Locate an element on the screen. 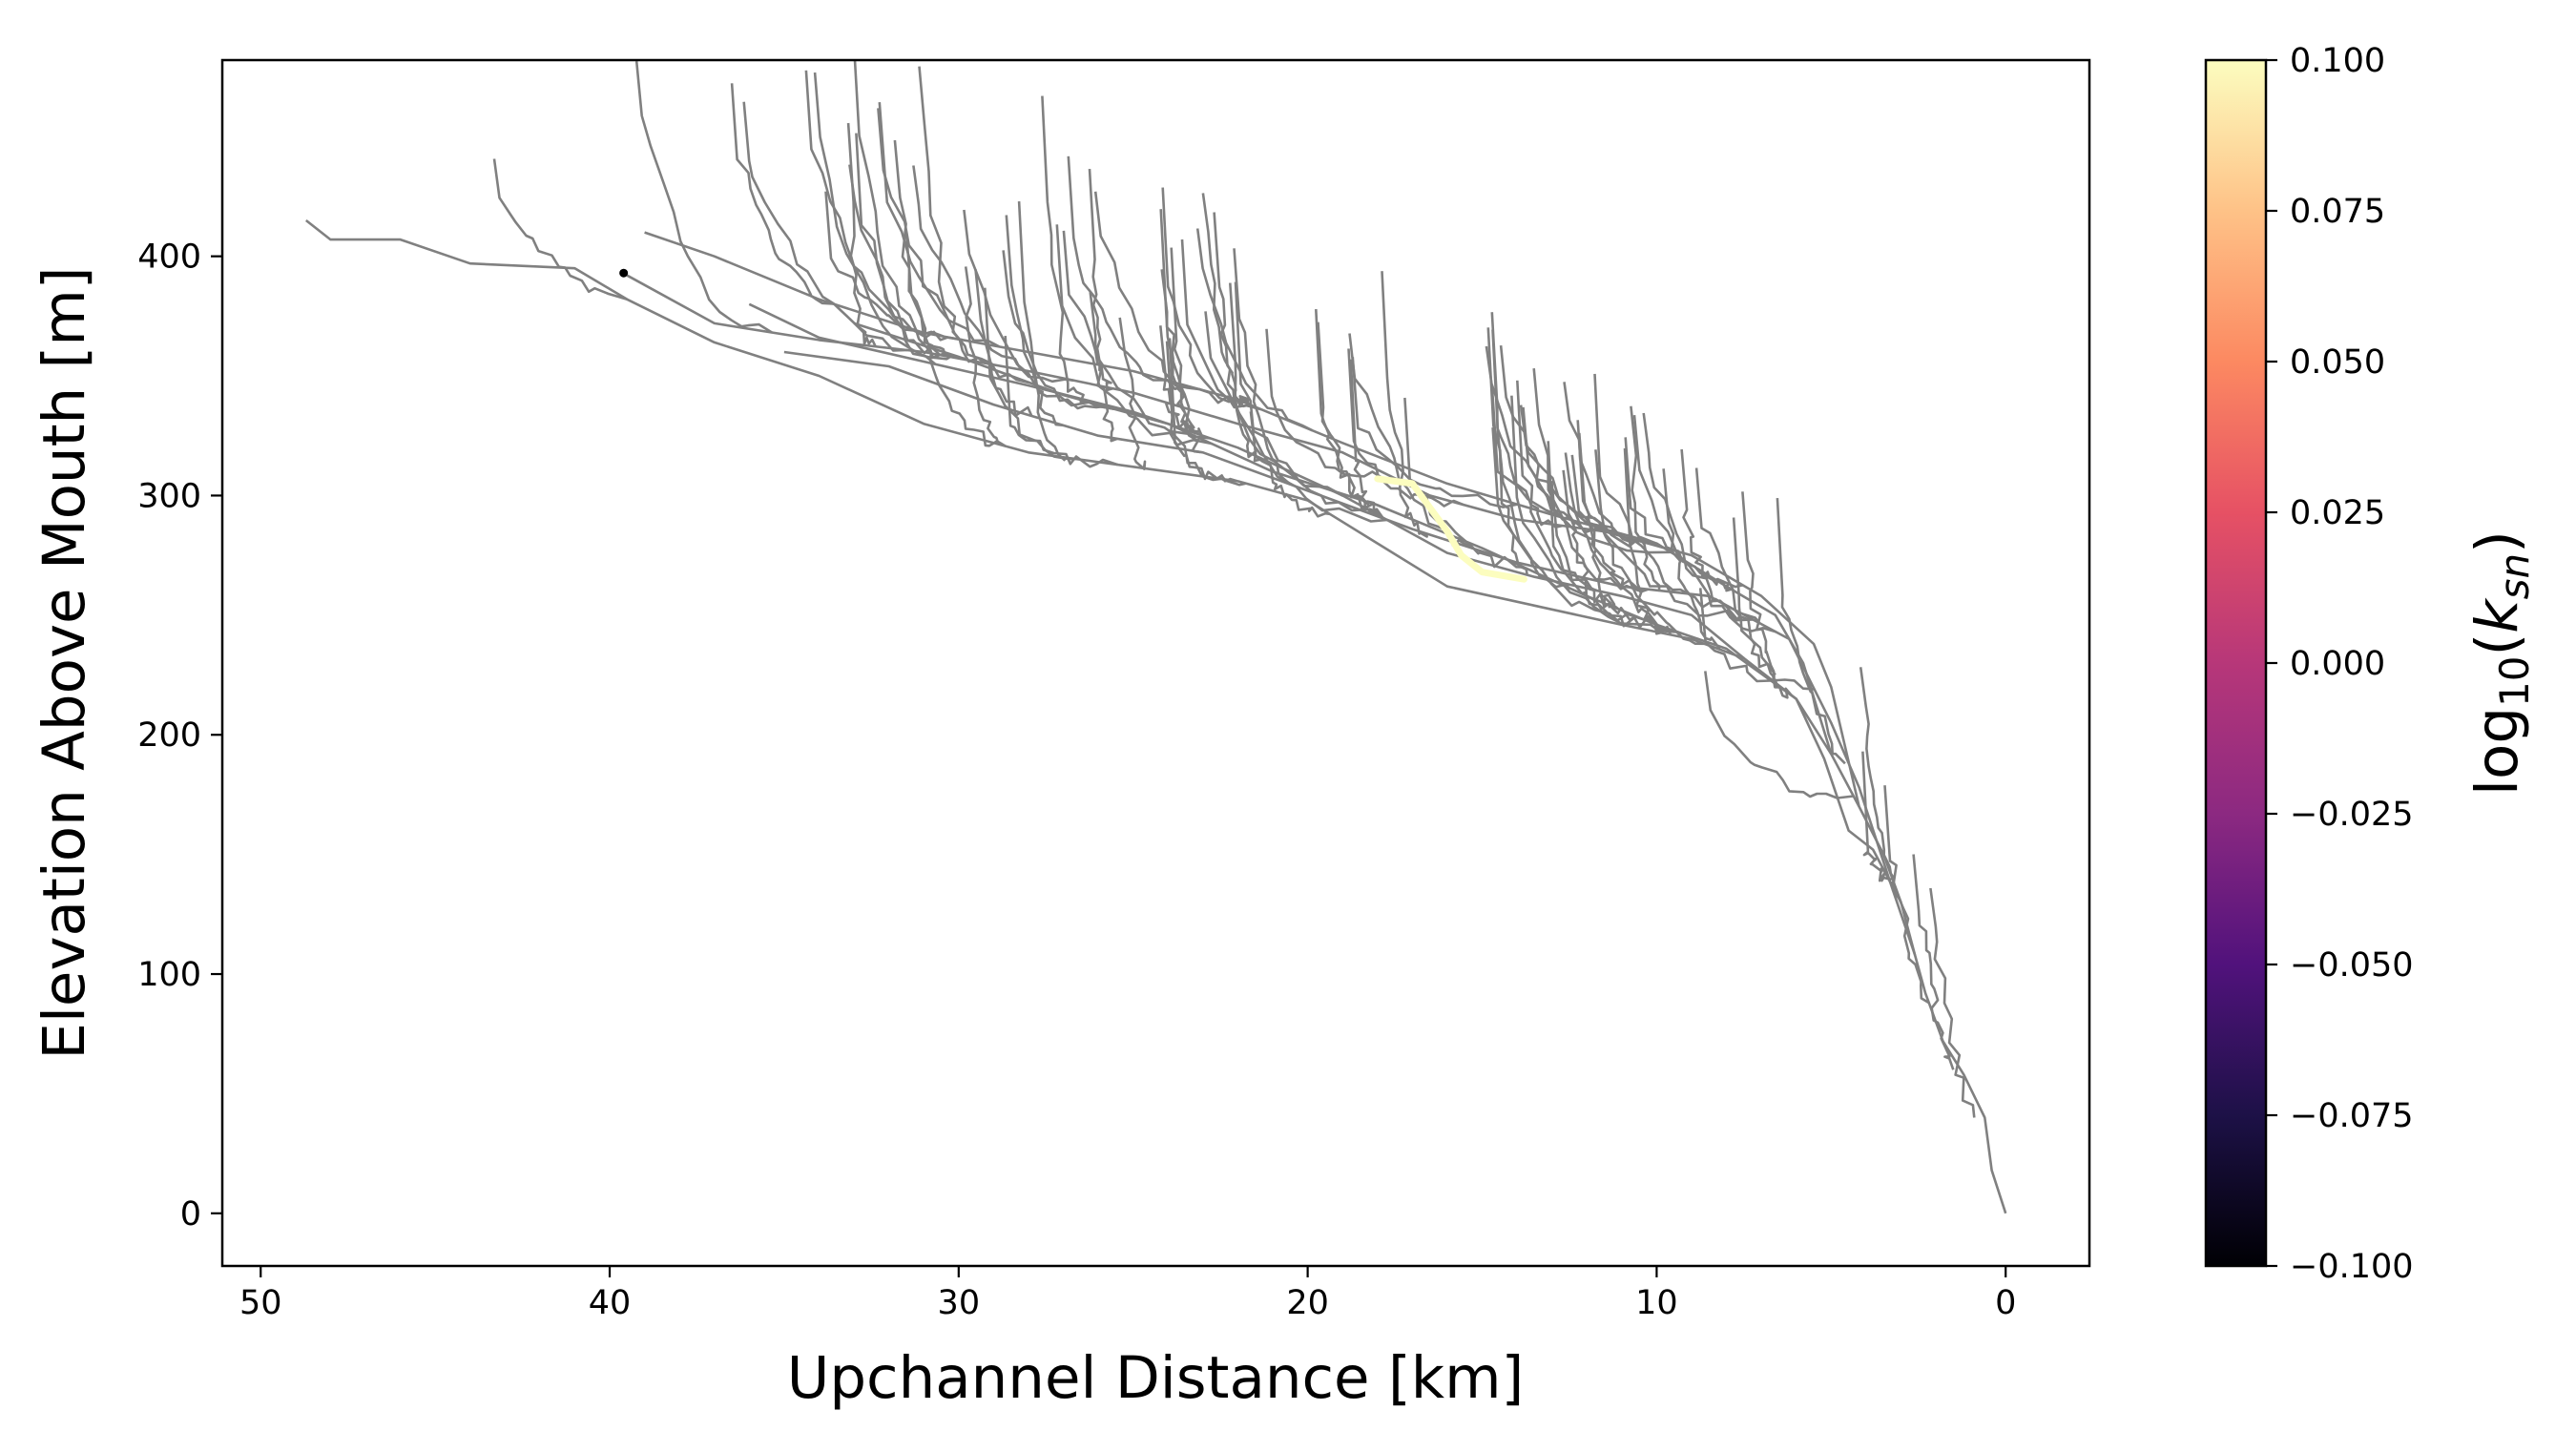  colorbar-title-var: k is located at coordinates (2497, 615).